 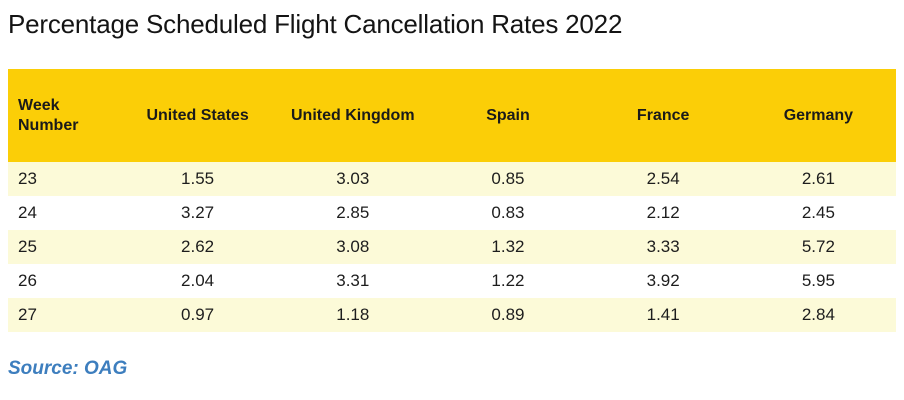 What do you see at coordinates (818, 178) in the screenshot?
I see `rate-cell: 2.61` at bounding box center [818, 178].